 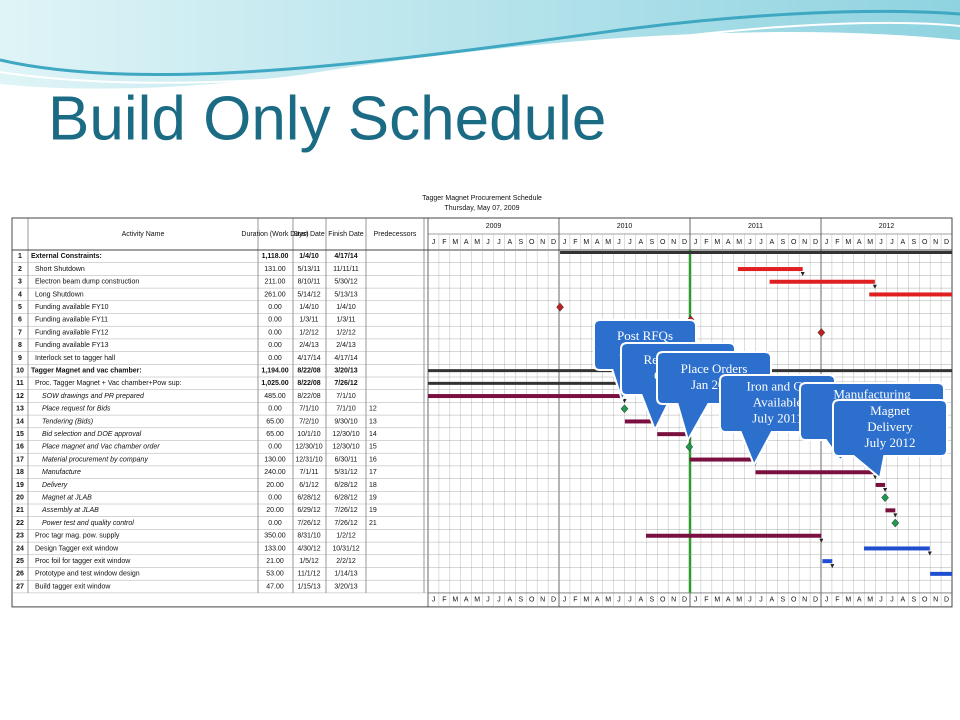 What do you see at coordinates (308, 523) in the screenshot?
I see `cell-start: 7/26/12` at bounding box center [308, 523].